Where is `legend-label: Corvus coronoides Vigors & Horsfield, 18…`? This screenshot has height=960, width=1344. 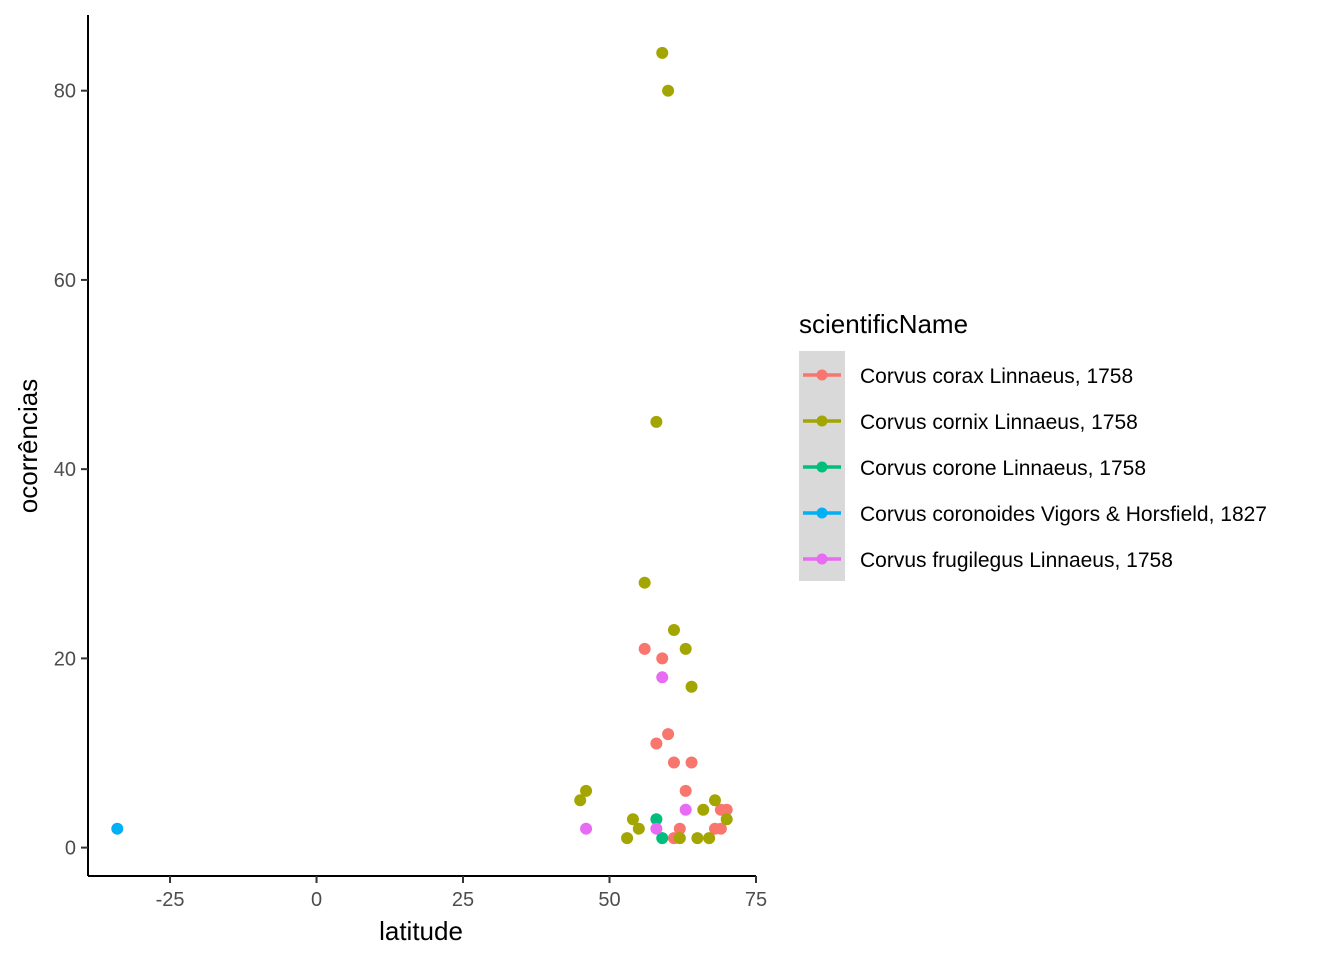
legend-label: Corvus coronoides Vigors & Horsfield, 18… is located at coordinates (1063, 514).